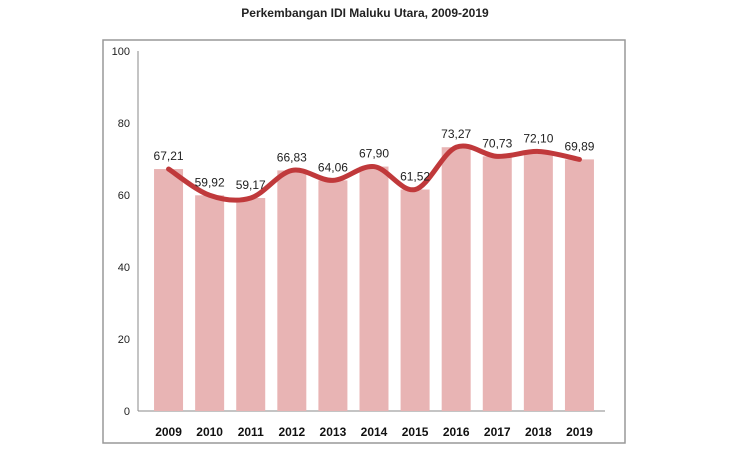  Describe the element at coordinates (497, 283) in the screenshot. I see `bar-2017` at that location.